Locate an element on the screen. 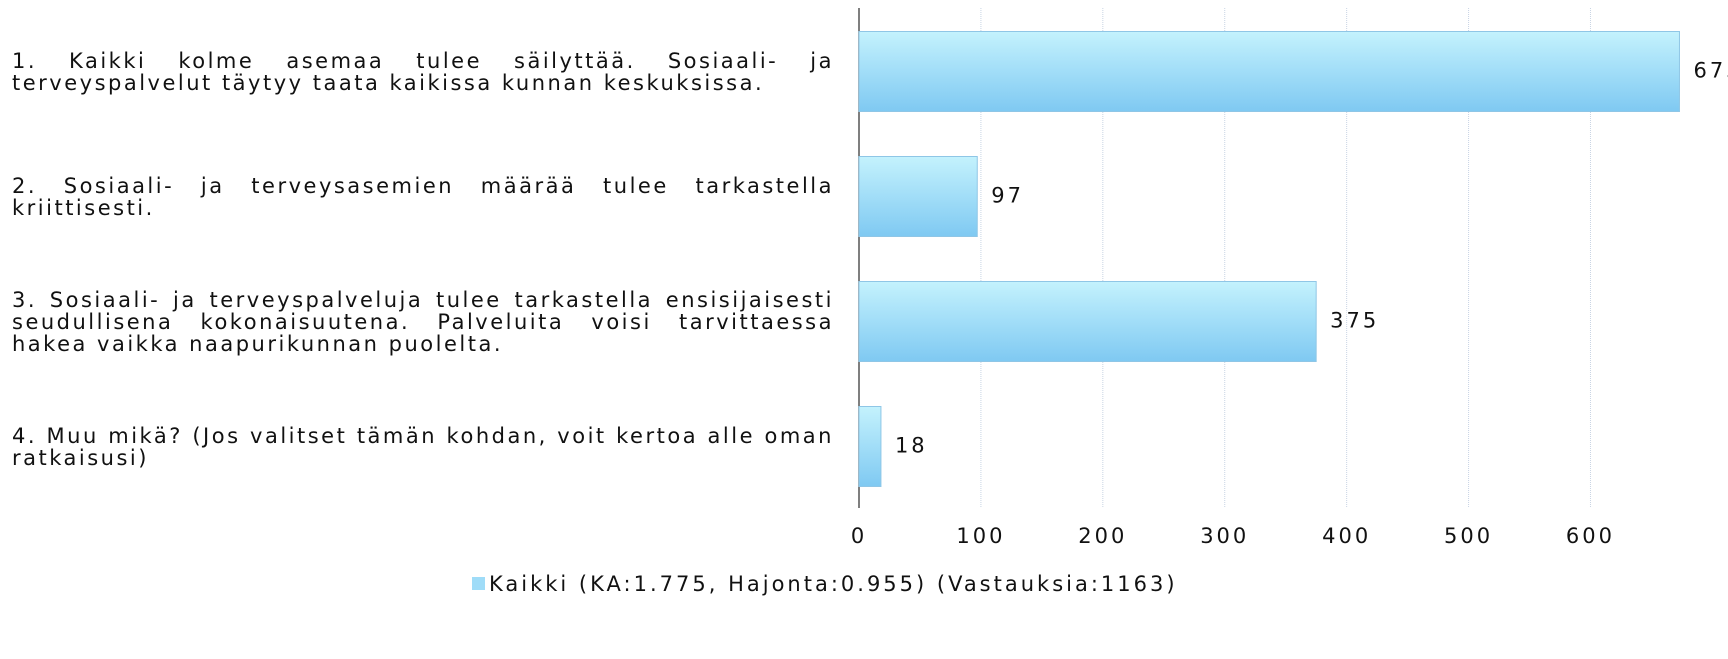  legend-swatch is located at coordinates (478, 583).